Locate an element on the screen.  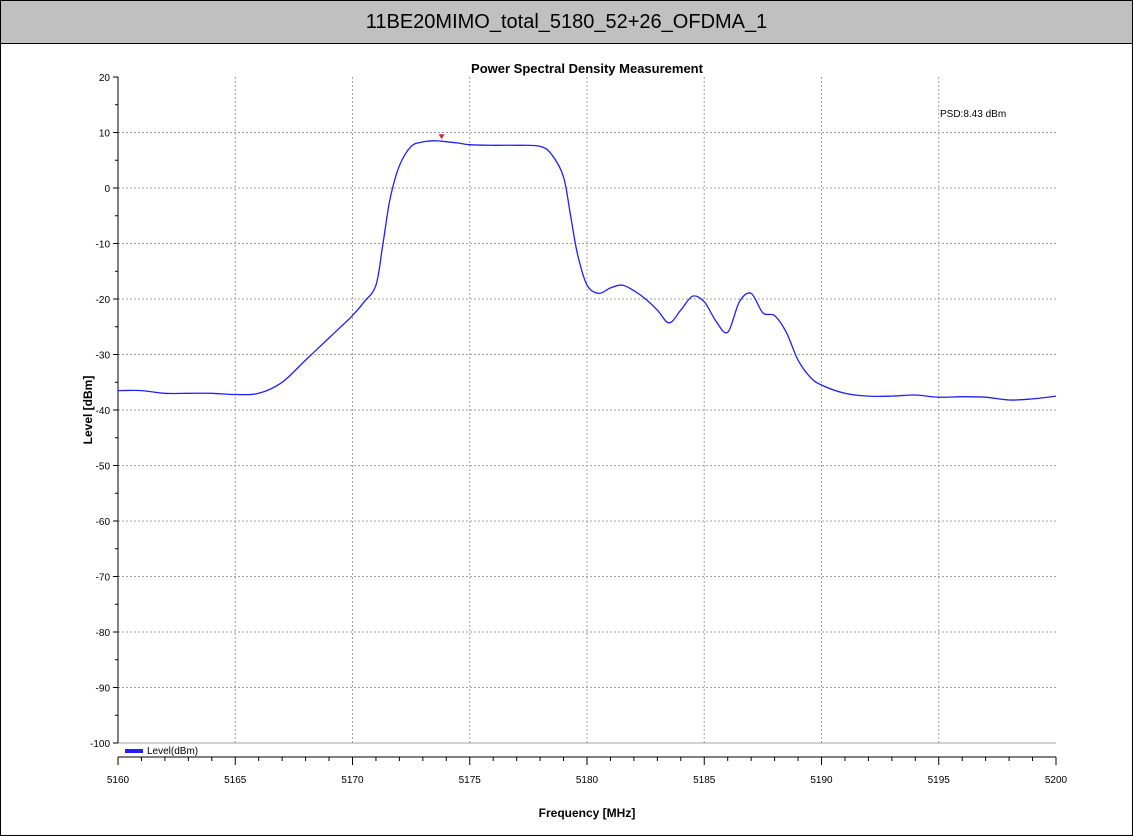
psd-annotation: PSD:8.43 dBm is located at coordinates (973, 114).